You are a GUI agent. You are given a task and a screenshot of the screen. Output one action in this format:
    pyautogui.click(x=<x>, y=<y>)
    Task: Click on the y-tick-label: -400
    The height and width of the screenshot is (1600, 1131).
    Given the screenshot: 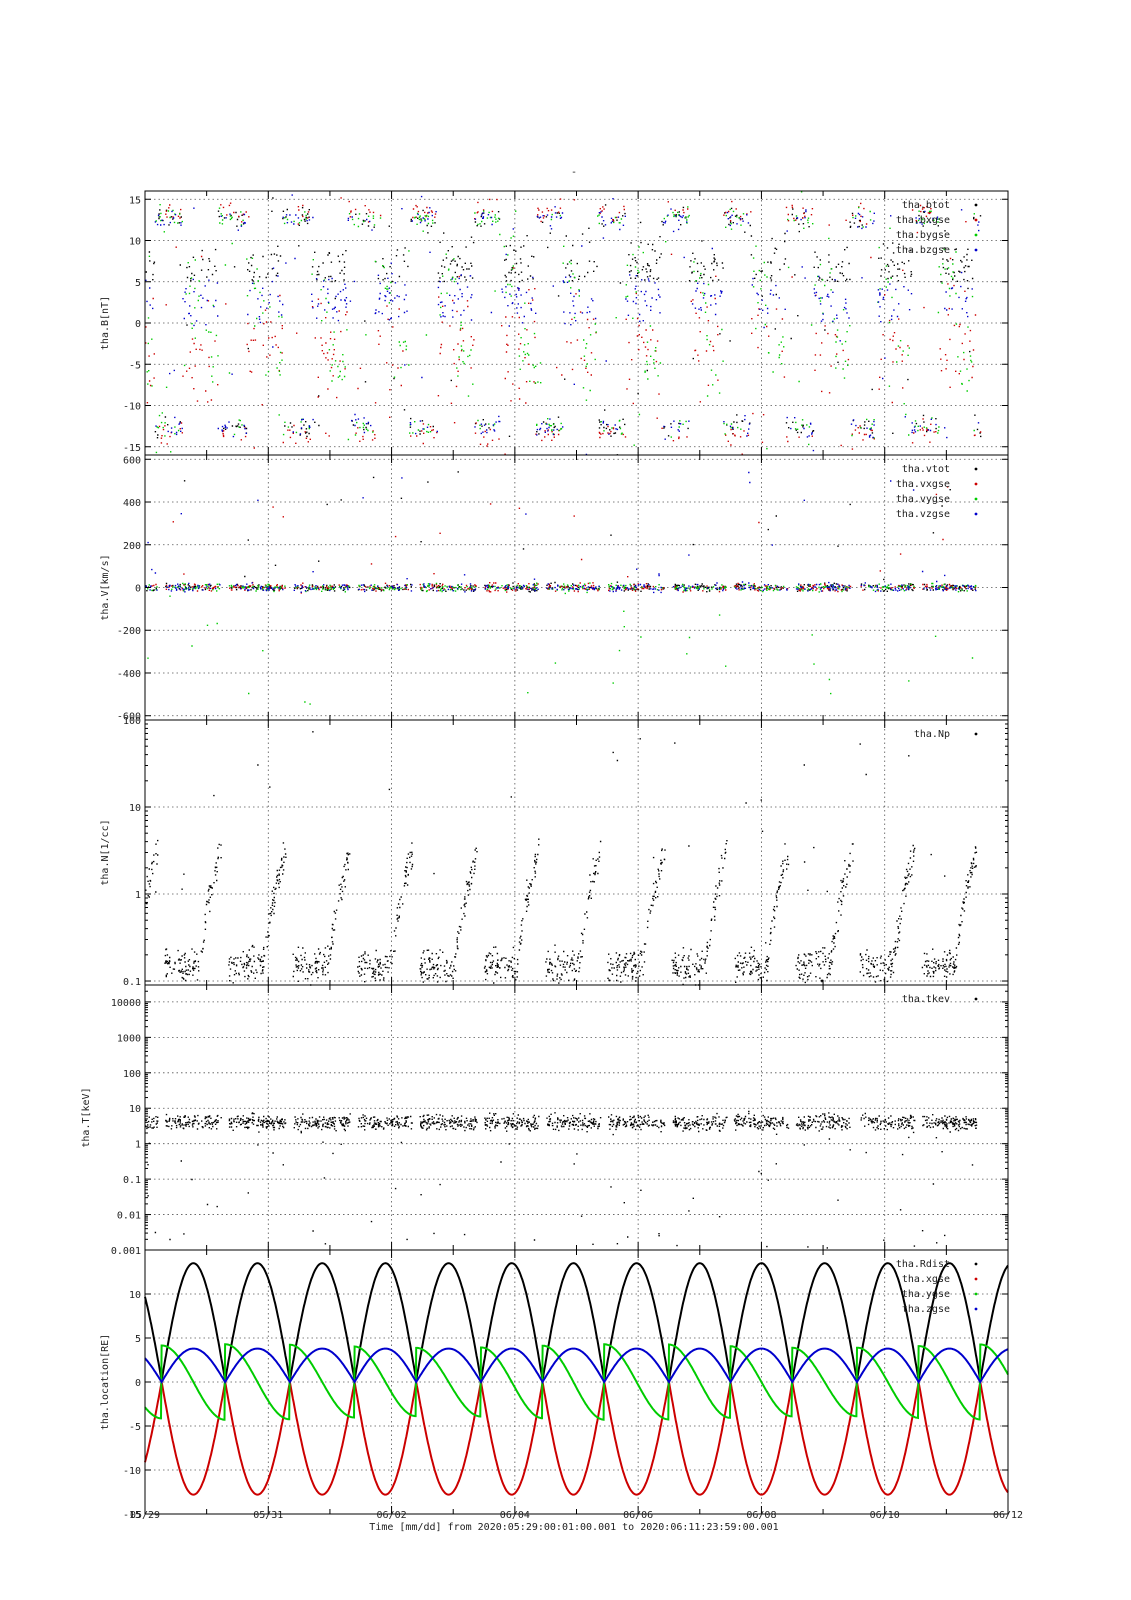 What is the action you would take?
    pyautogui.click(x=129, y=674)
    